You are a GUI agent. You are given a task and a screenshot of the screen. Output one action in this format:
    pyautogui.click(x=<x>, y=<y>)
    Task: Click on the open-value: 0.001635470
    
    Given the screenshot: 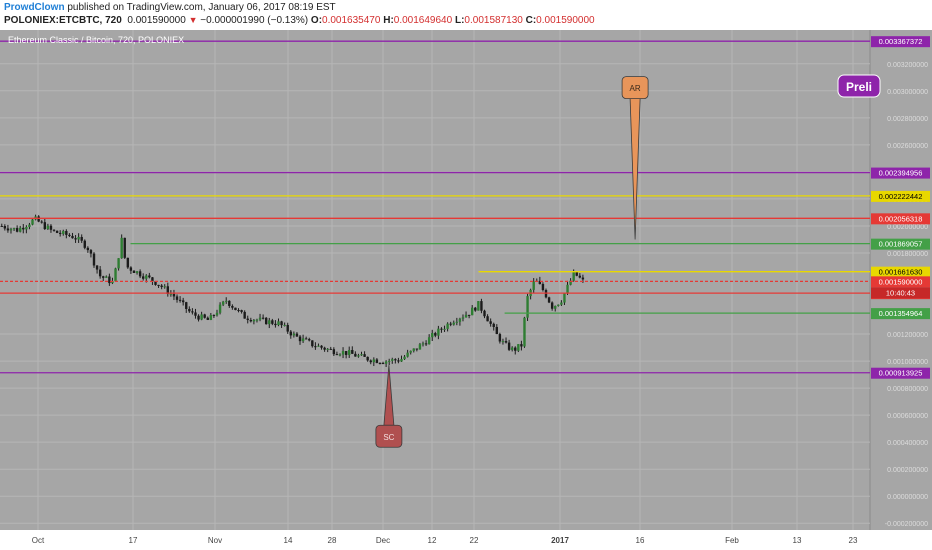 What is the action you would take?
    pyautogui.click(x=351, y=20)
    